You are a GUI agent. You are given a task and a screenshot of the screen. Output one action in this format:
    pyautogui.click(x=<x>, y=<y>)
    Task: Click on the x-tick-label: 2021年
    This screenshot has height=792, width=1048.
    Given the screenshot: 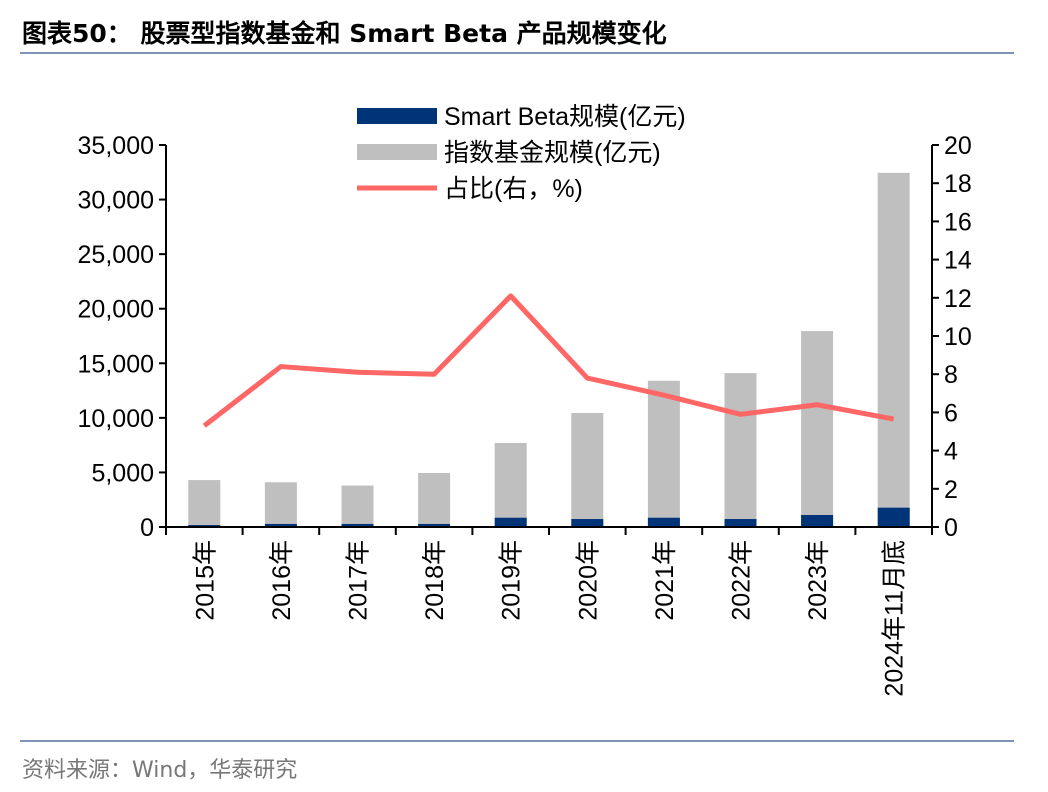 What is the action you would take?
    pyautogui.click(x=665, y=580)
    